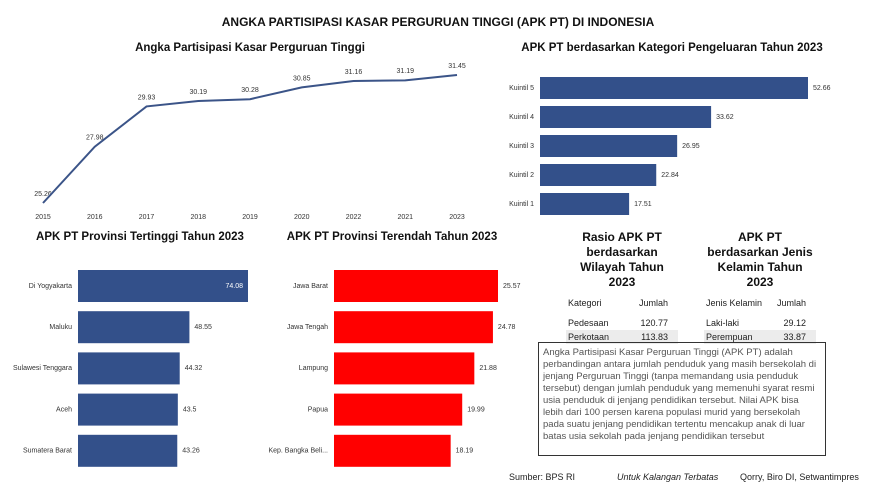 The height and width of the screenshot is (494, 876). What do you see at coordinates (60, 327) in the screenshot?
I see `category-label: Maluku` at bounding box center [60, 327].